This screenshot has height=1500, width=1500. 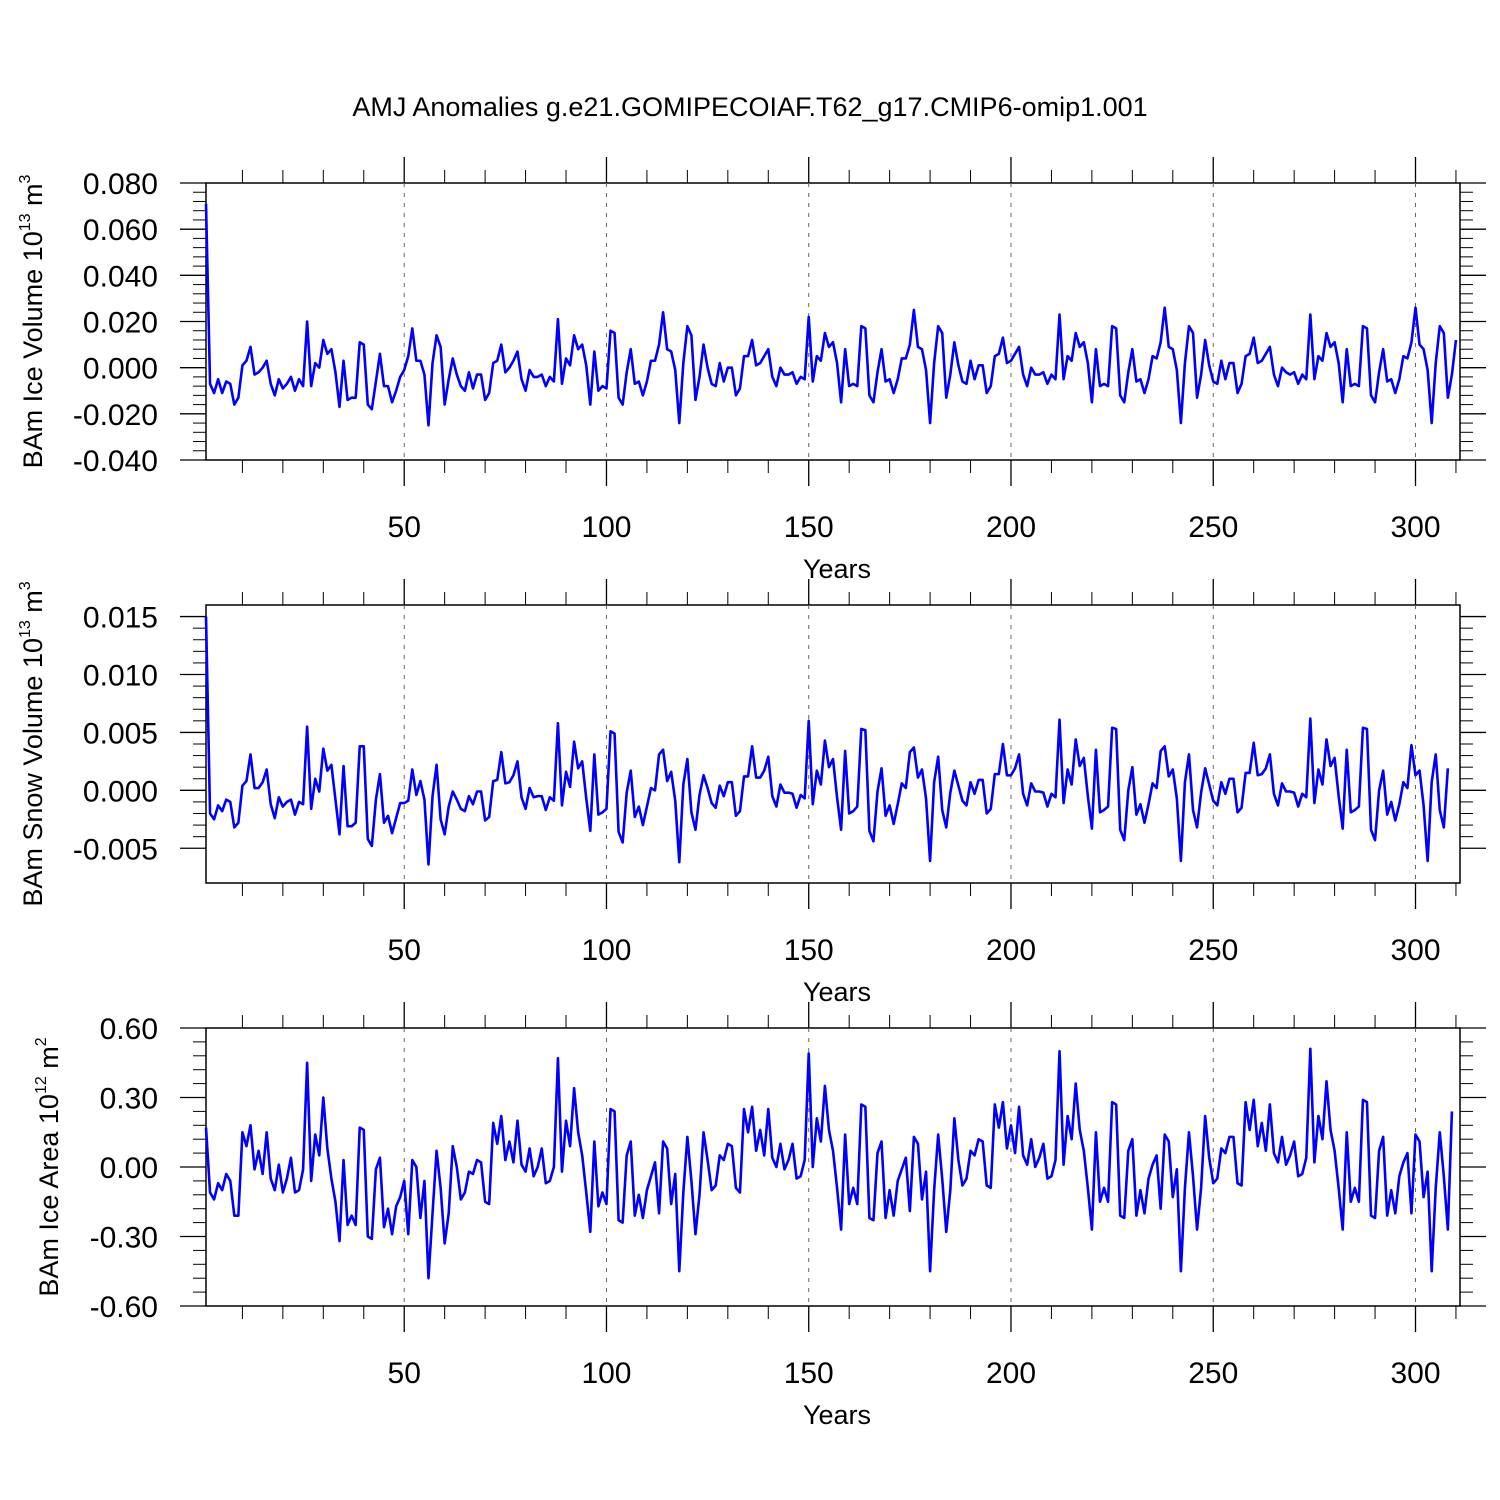 I want to click on y-tick-label: 0.30, so click(x=129, y=1099).